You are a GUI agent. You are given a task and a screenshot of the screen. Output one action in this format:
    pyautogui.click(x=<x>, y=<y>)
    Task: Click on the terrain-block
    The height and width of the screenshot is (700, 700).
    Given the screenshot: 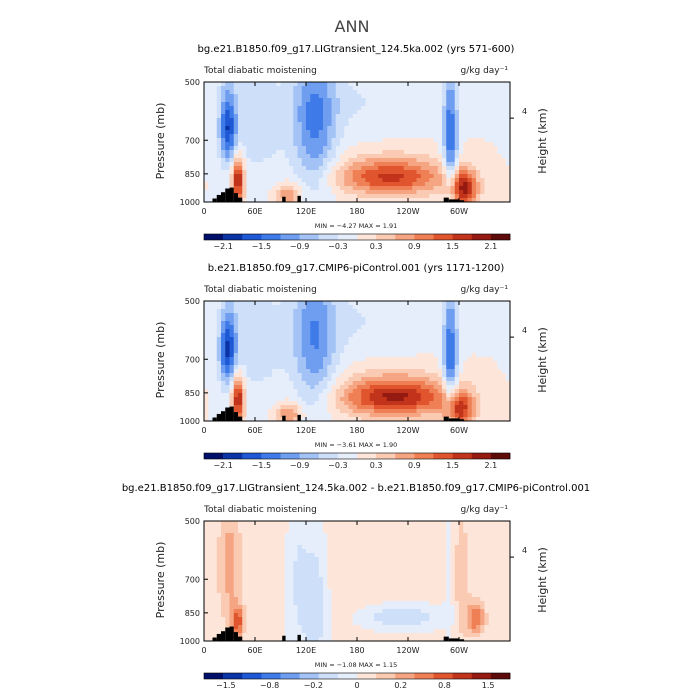 What is the action you would take?
    pyautogui.click(x=218, y=198)
    